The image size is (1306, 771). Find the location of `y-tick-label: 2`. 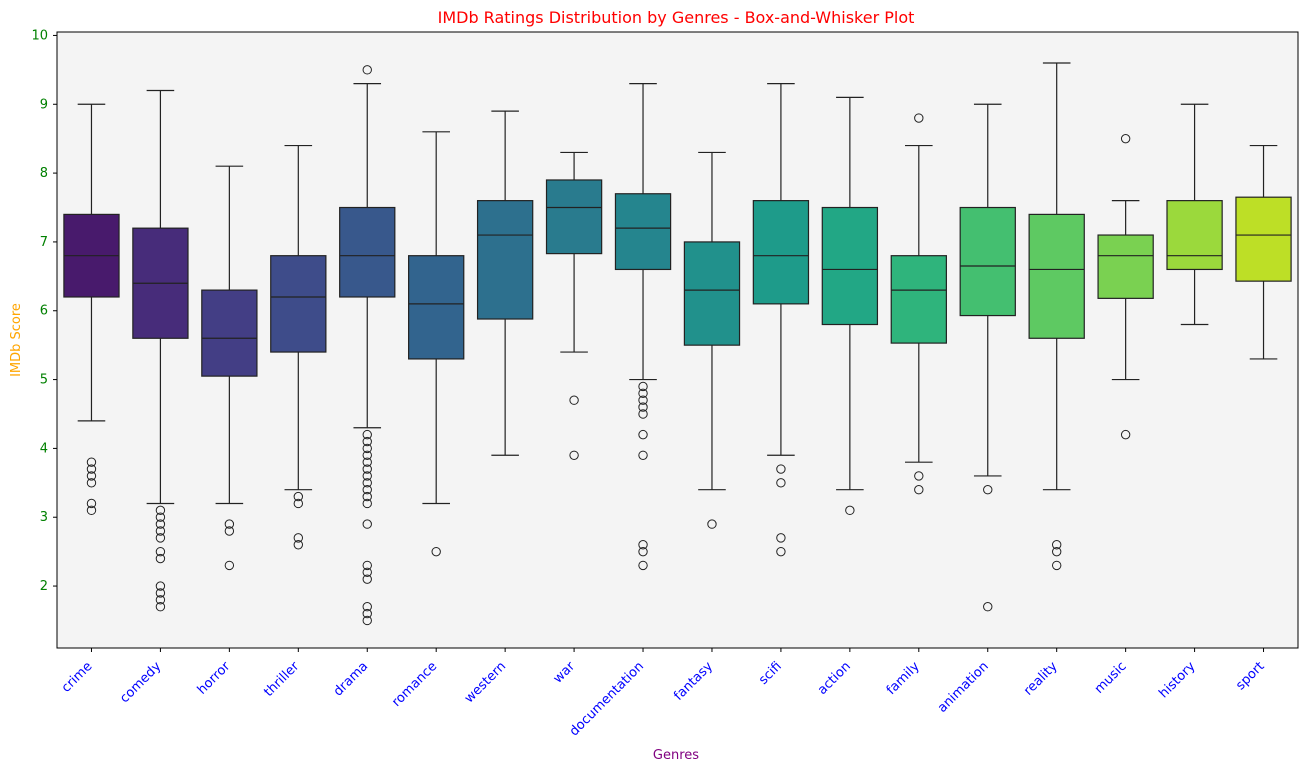

y-tick-label: 2 is located at coordinates (44, 586).